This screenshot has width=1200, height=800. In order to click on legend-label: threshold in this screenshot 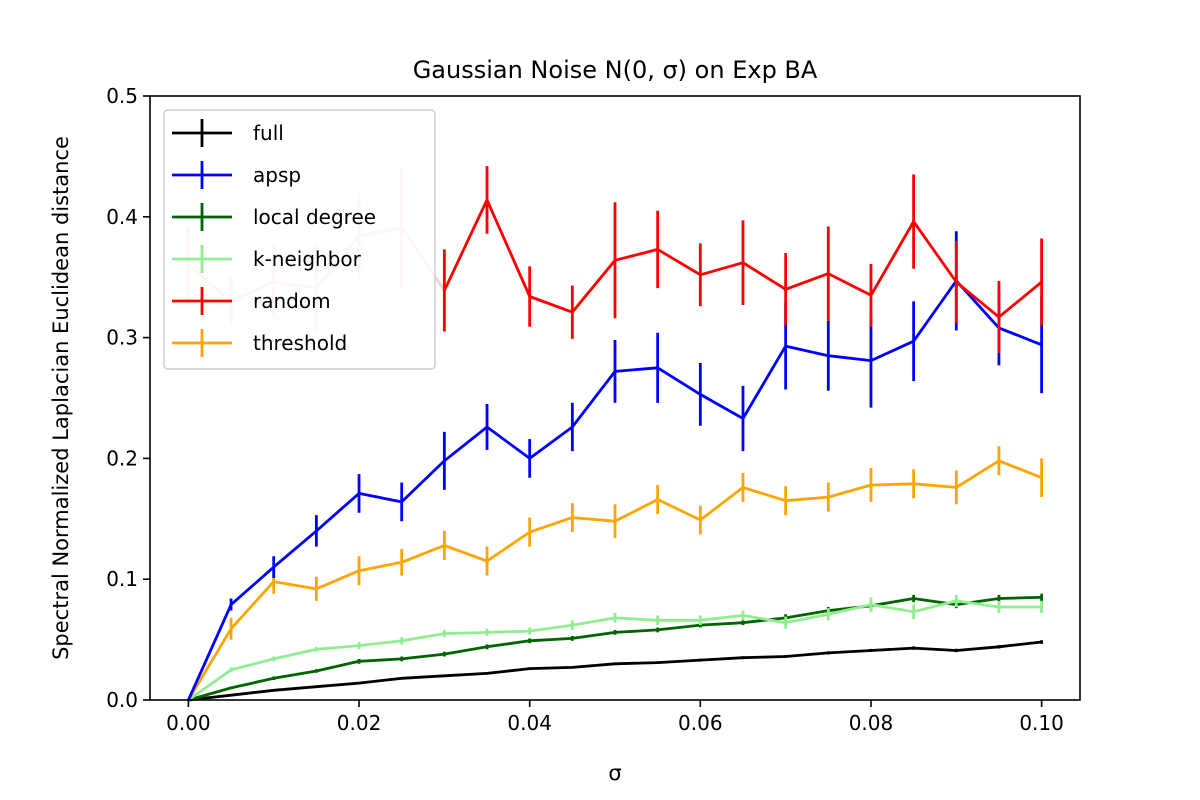, I will do `click(300, 343)`.